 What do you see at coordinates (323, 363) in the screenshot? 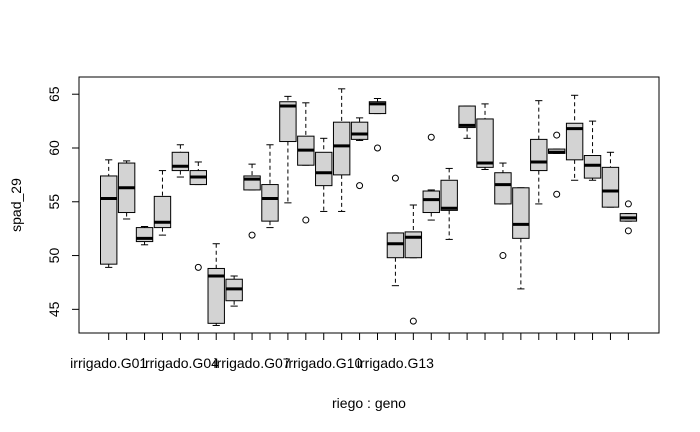
I see `x-tick-label: irrigado.G10` at bounding box center [323, 363].